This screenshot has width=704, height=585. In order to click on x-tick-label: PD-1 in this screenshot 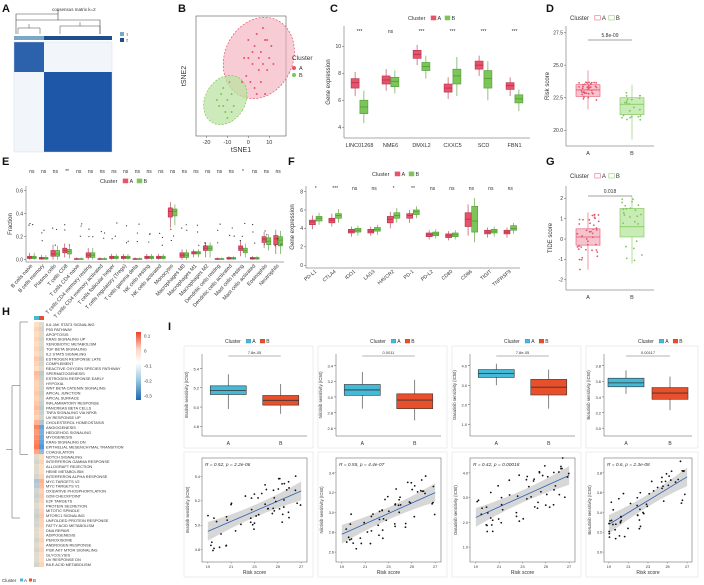, I will do `click(409, 275)`.